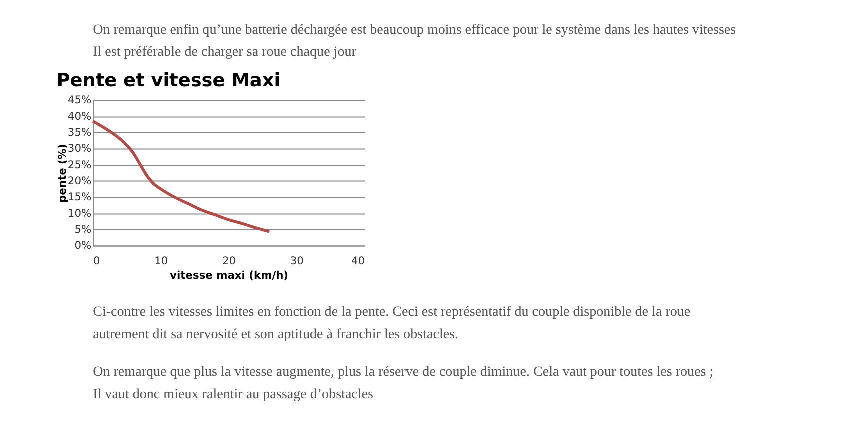 The width and height of the screenshot is (859, 431). Describe the element at coordinates (83, 229) in the screenshot. I see `y-tick-label: 5%` at that location.